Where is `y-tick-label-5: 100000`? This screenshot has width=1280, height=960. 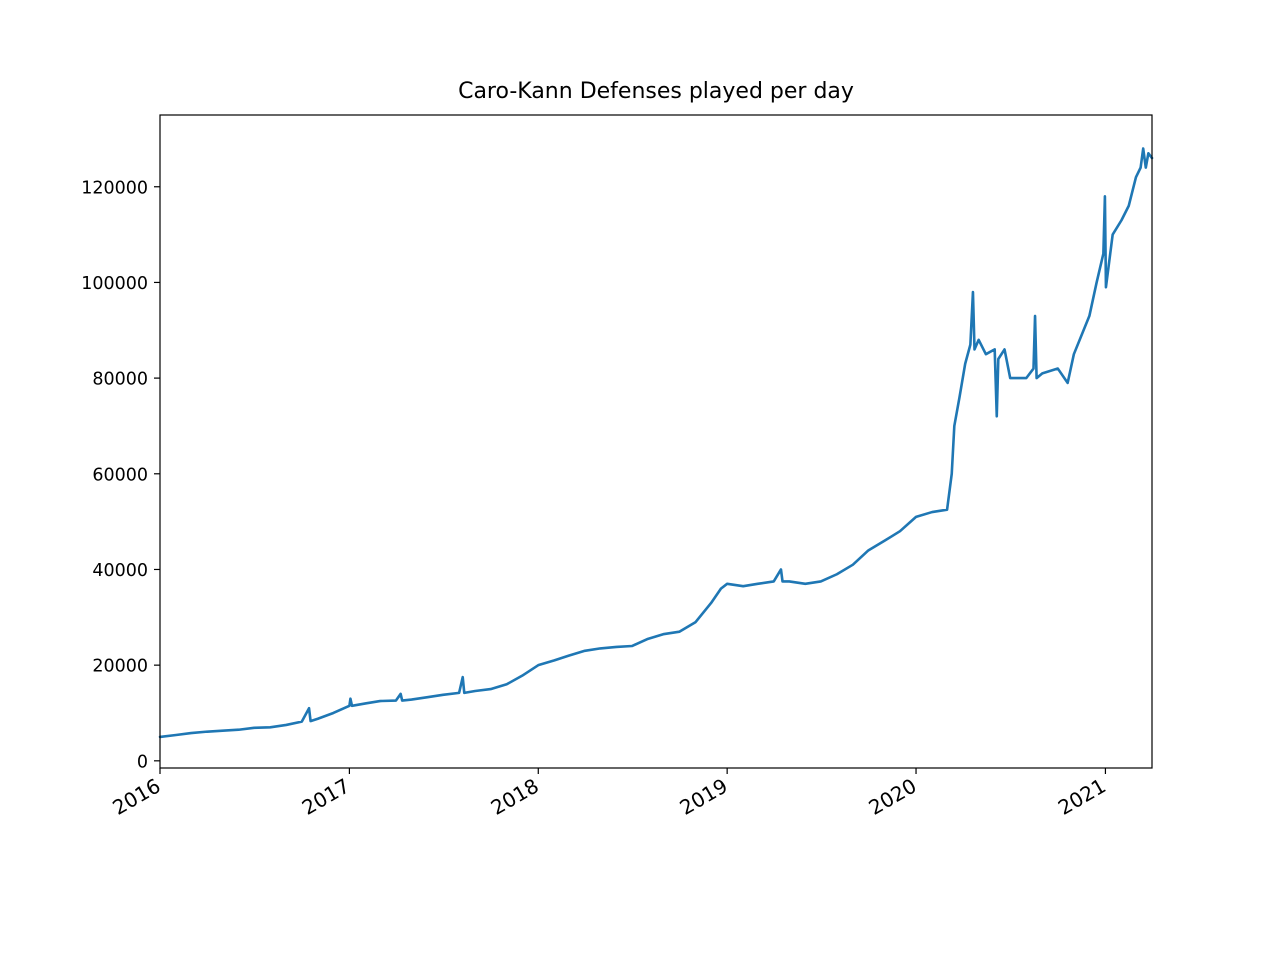
y-tick-label-5: 100000 is located at coordinates (114, 284).